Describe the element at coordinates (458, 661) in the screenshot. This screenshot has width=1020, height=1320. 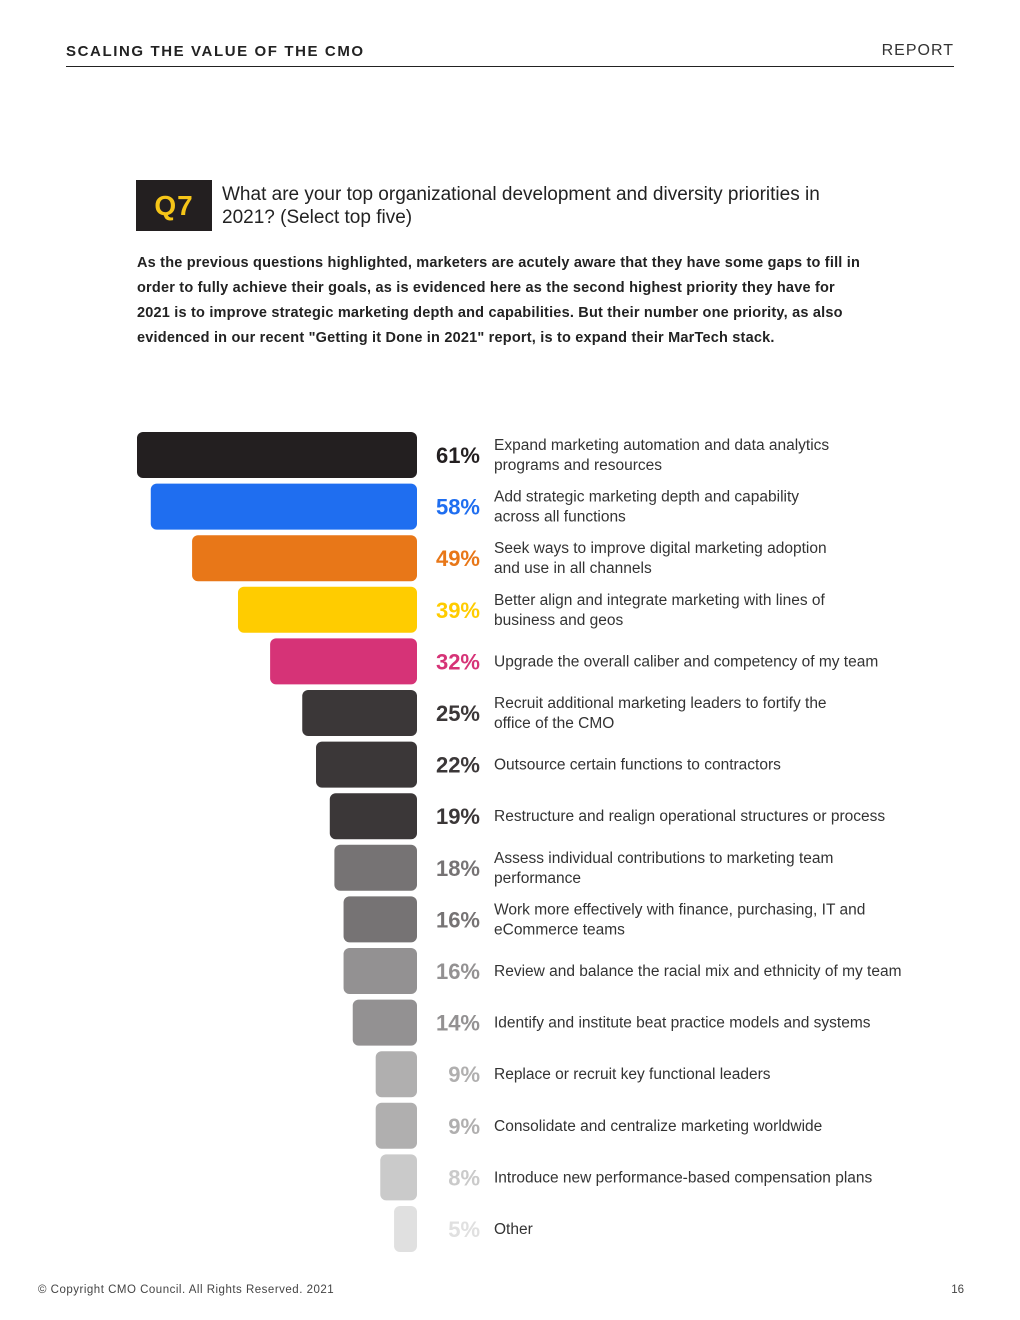
I see `value-label: 32%` at that location.